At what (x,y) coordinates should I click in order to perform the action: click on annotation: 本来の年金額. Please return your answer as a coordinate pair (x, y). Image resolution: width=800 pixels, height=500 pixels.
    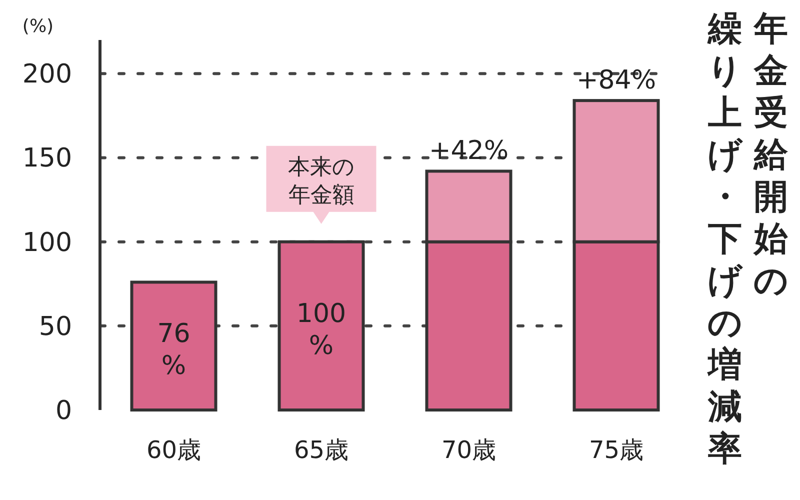
    Looking at the image, I should click on (321, 181).